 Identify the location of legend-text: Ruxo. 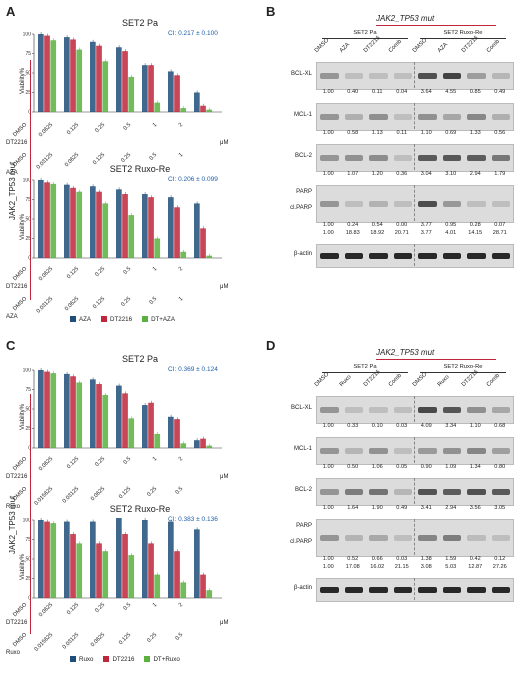
(86, 659).